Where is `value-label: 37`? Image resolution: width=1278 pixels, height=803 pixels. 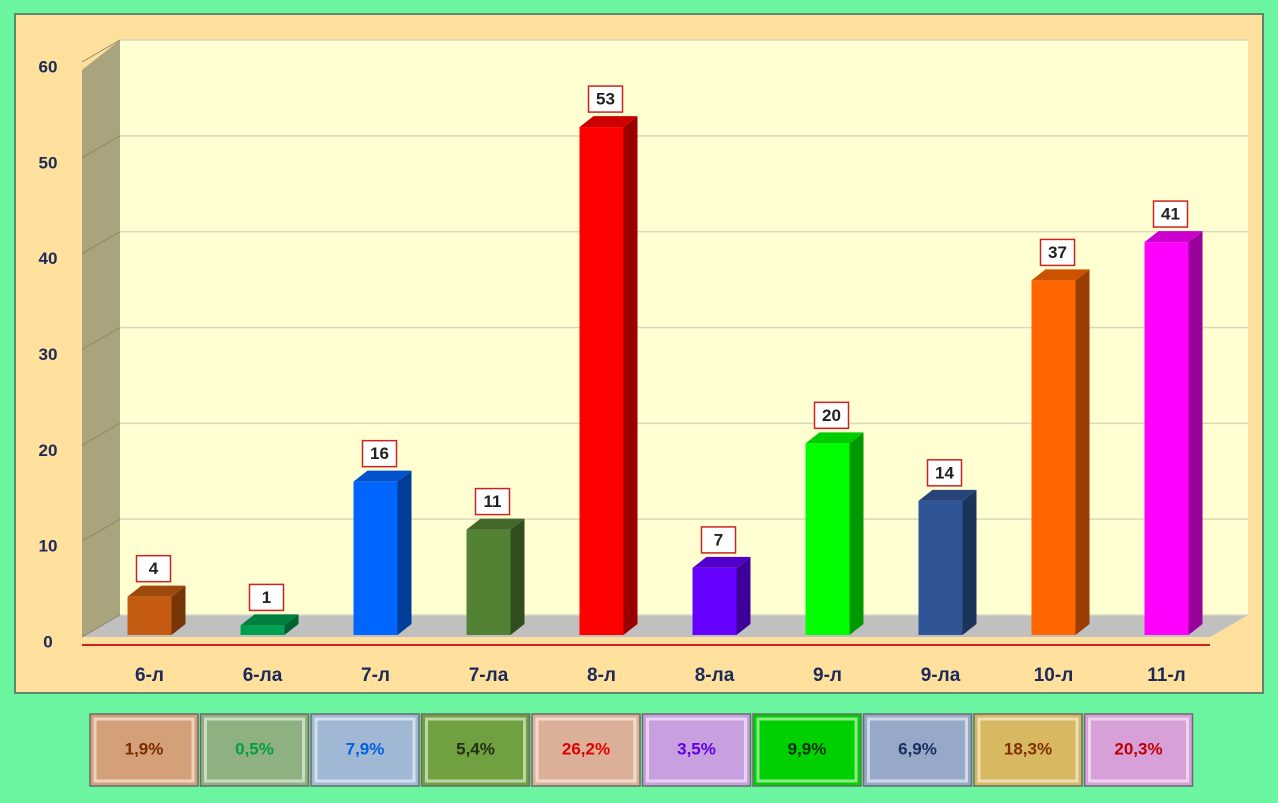 value-label: 37 is located at coordinates (1057, 252).